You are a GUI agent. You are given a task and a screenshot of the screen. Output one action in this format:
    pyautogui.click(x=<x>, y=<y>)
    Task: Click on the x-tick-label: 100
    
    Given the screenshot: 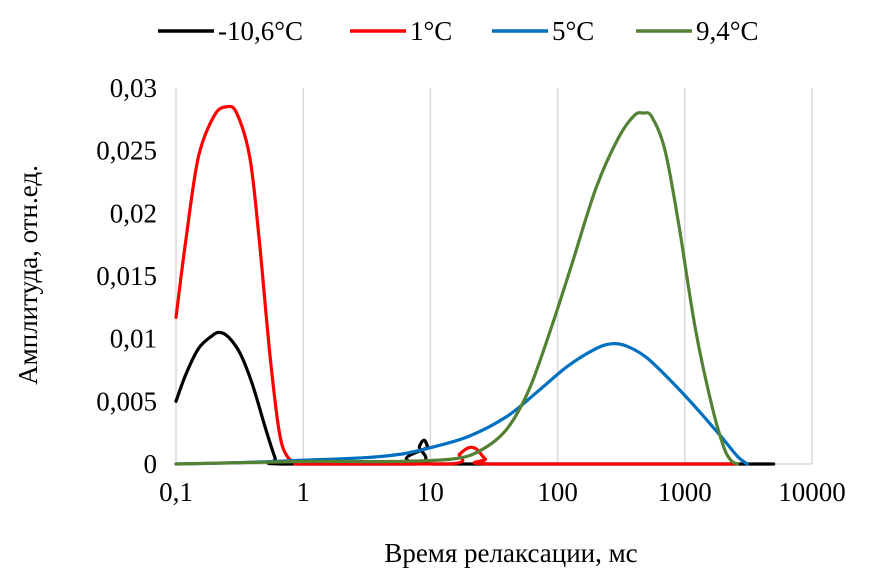 What is the action you would take?
    pyautogui.click(x=557, y=492)
    